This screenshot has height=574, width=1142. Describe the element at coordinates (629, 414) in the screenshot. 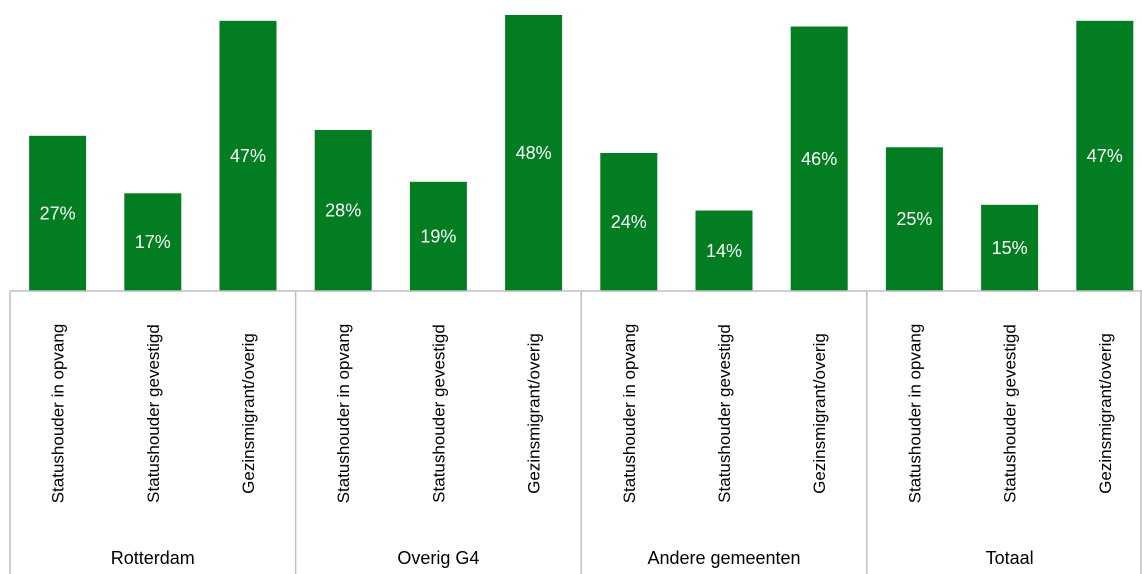

I see `category-label-2-0: Statushouder in opvang` at that location.